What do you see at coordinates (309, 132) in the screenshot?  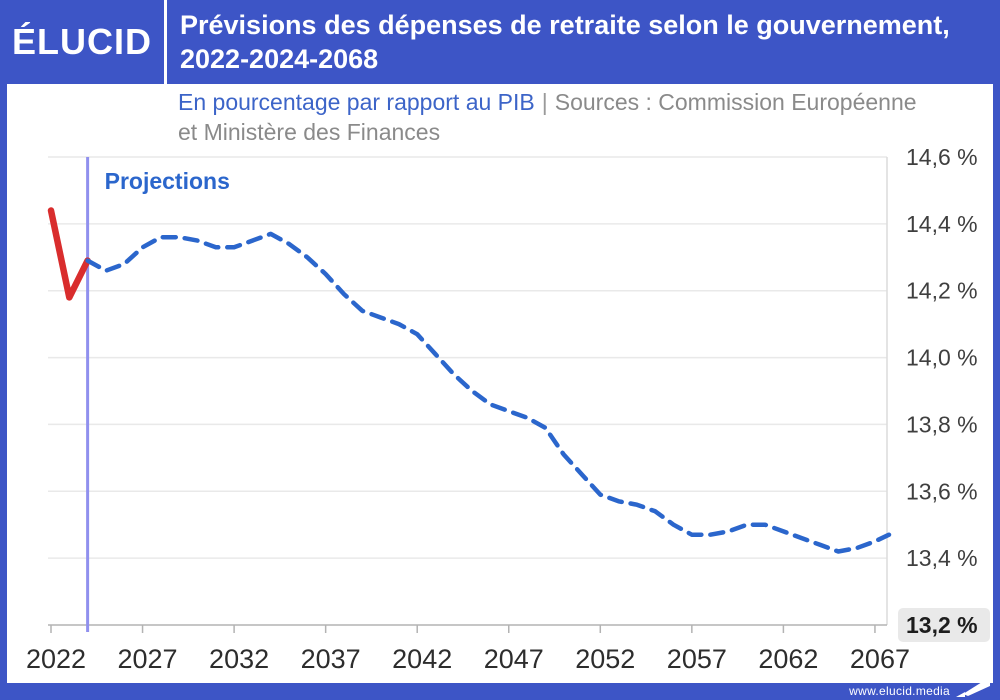 I see `subtitle-sources-line2: et Ministère des Finances` at bounding box center [309, 132].